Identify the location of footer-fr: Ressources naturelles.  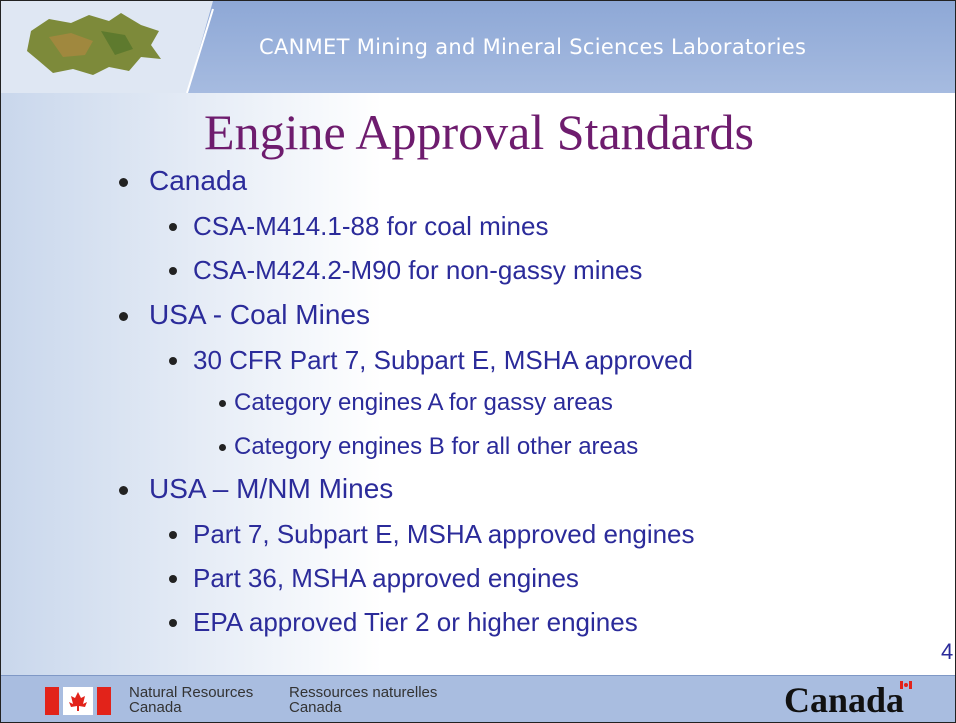
(363, 692).